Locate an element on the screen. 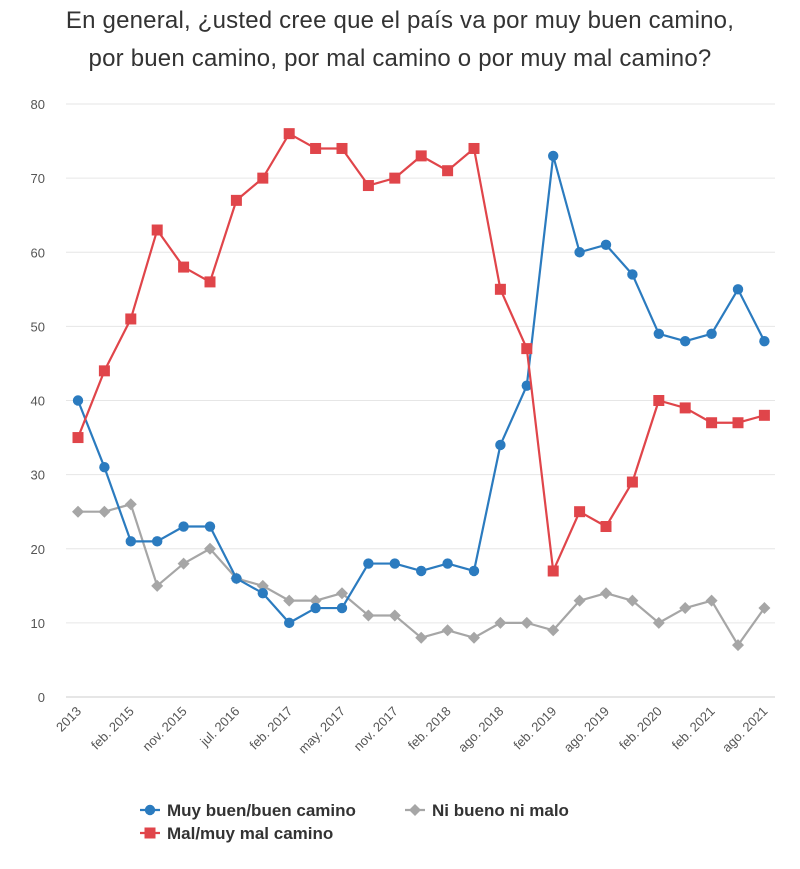 This screenshot has width=800, height=869. x-tick-label: ago. 2021 is located at coordinates (745, 730).